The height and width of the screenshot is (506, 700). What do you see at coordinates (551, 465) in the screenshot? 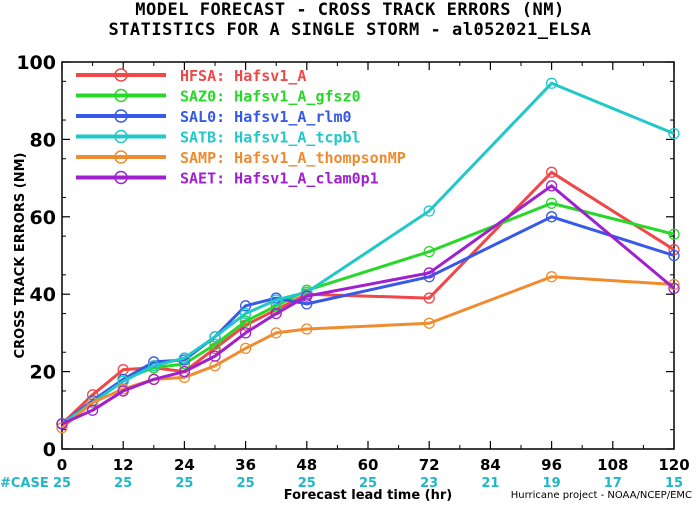
I see `x-tick-label: 96` at bounding box center [551, 465].